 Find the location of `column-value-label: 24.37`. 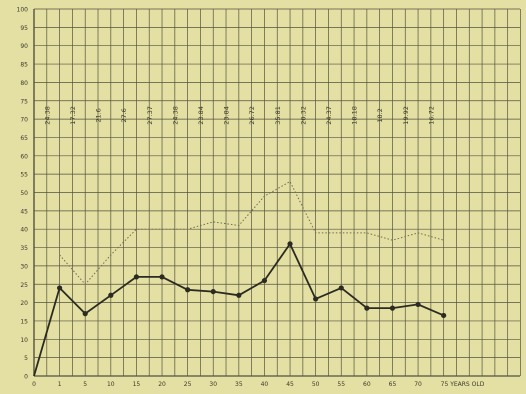

column-value-label: 24.37 is located at coordinates (329, 115).